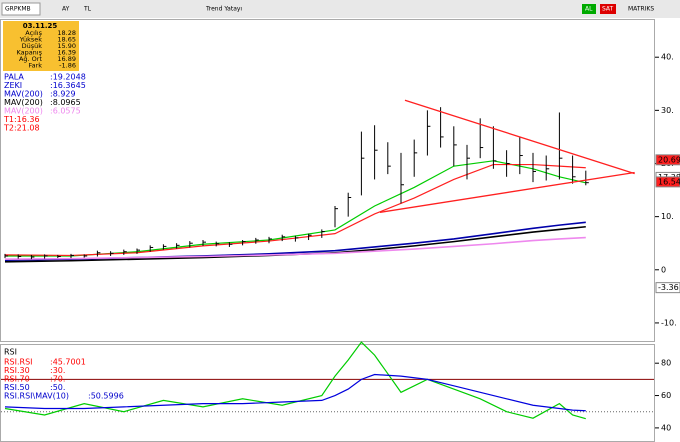 The image size is (680, 442). I want to click on buy-label: AL, so click(589, 9).